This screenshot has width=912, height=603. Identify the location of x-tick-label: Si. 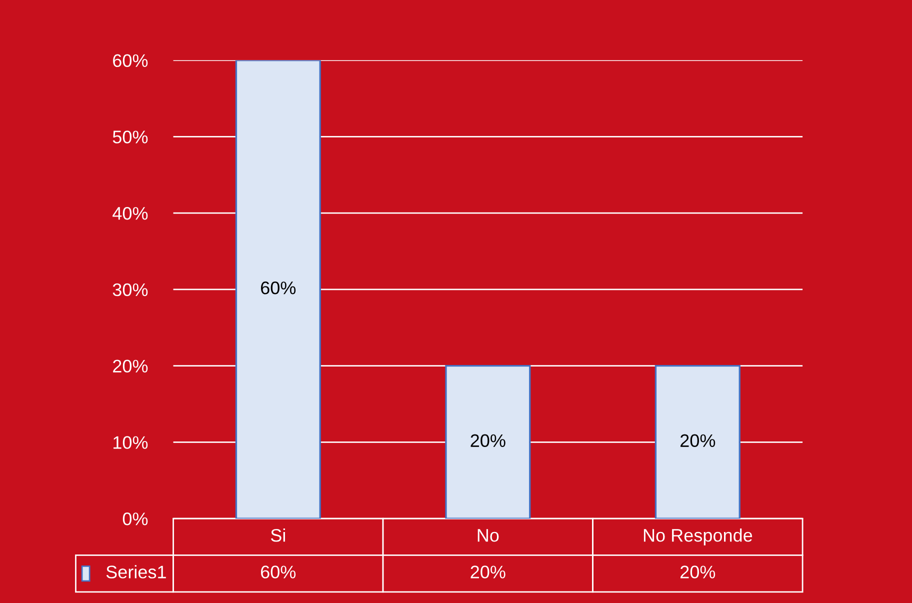
(277, 535).